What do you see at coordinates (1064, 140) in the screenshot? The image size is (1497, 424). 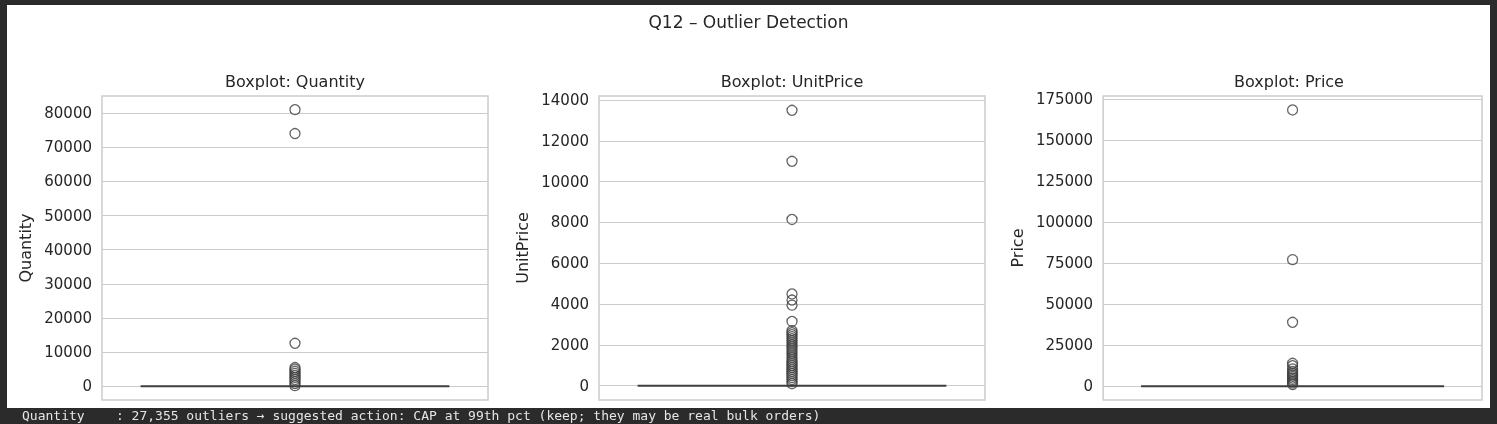 I see `y-tick-label: 150000` at bounding box center [1064, 140].